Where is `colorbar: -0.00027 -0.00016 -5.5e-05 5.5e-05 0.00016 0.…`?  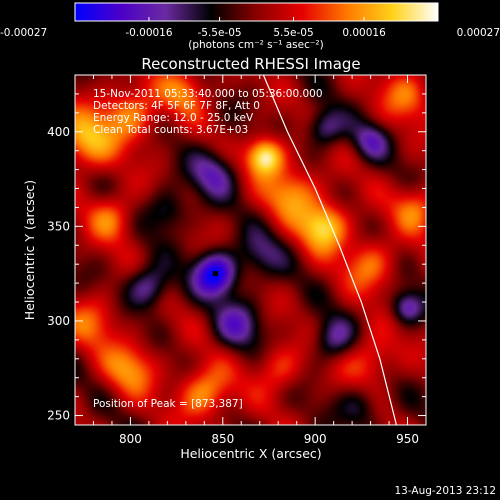
colorbar: -0.00027 -0.00016 -5.5e-05 5.5e-05 0.00016 0.… is located at coordinates (250, 26).